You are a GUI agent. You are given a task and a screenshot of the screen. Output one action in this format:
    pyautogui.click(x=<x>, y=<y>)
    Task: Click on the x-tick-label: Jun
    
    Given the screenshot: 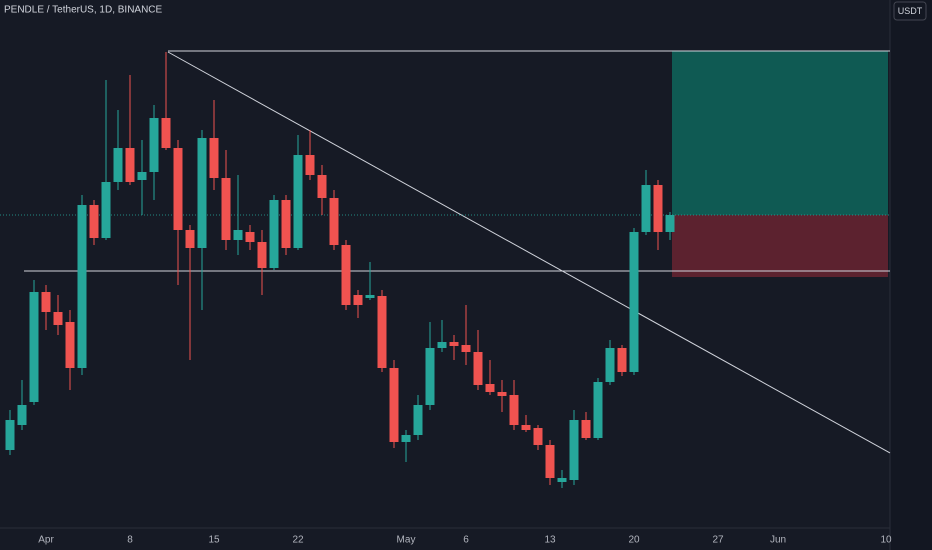 What is the action you would take?
    pyautogui.click(x=778, y=540)
    